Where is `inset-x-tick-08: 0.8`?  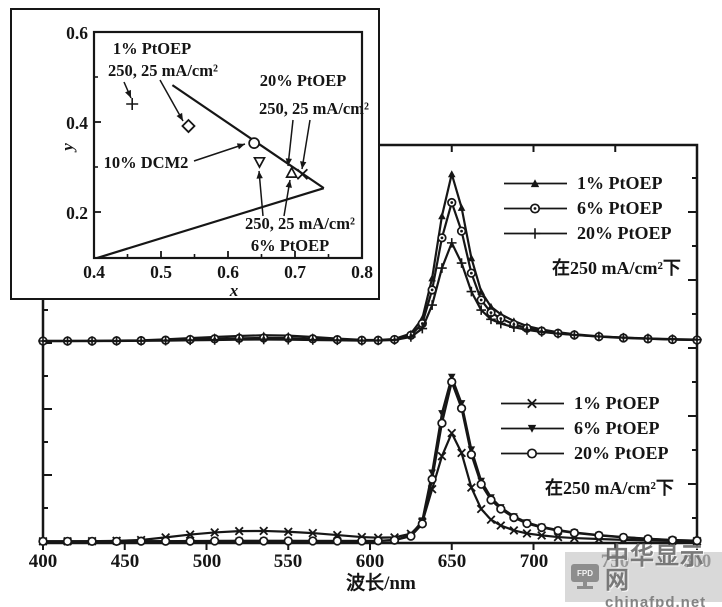 inset-x-tick-08: 0.8 is located at coordinates (362, 272).